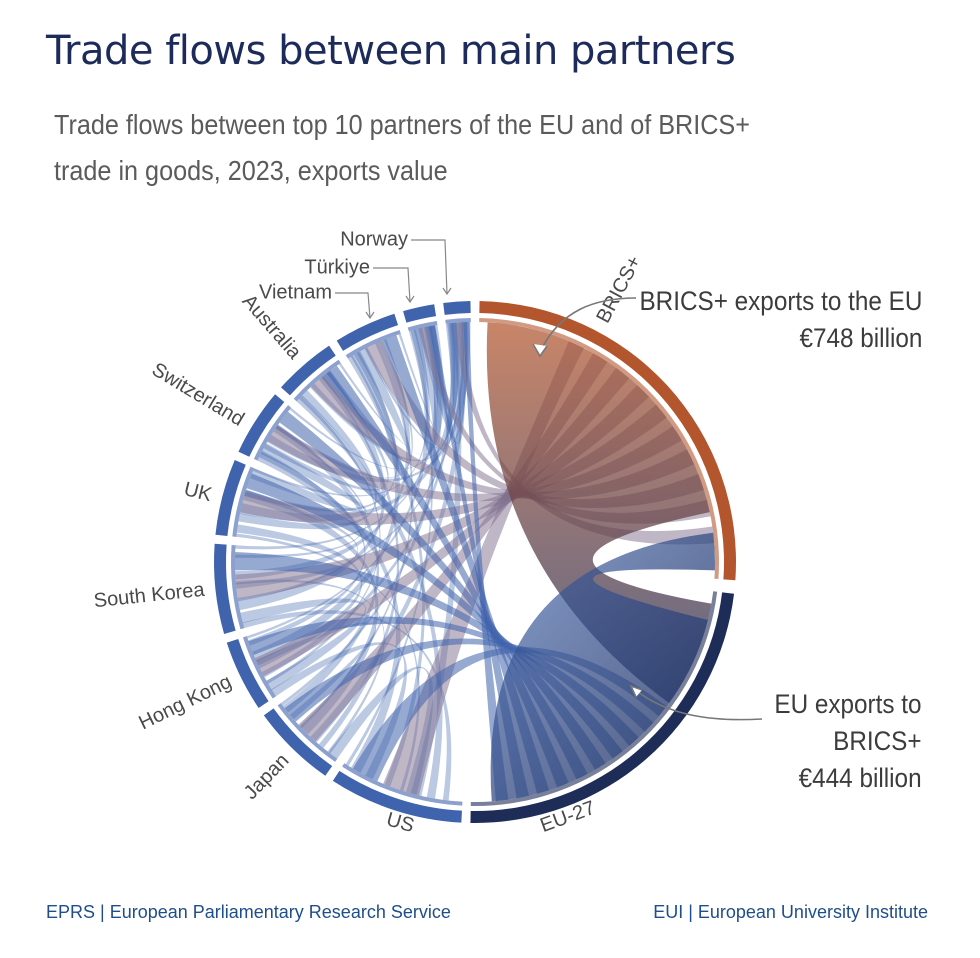 This screenshot has width=980, height=958. I want to click on chord-US-eu, so click(509, 714).